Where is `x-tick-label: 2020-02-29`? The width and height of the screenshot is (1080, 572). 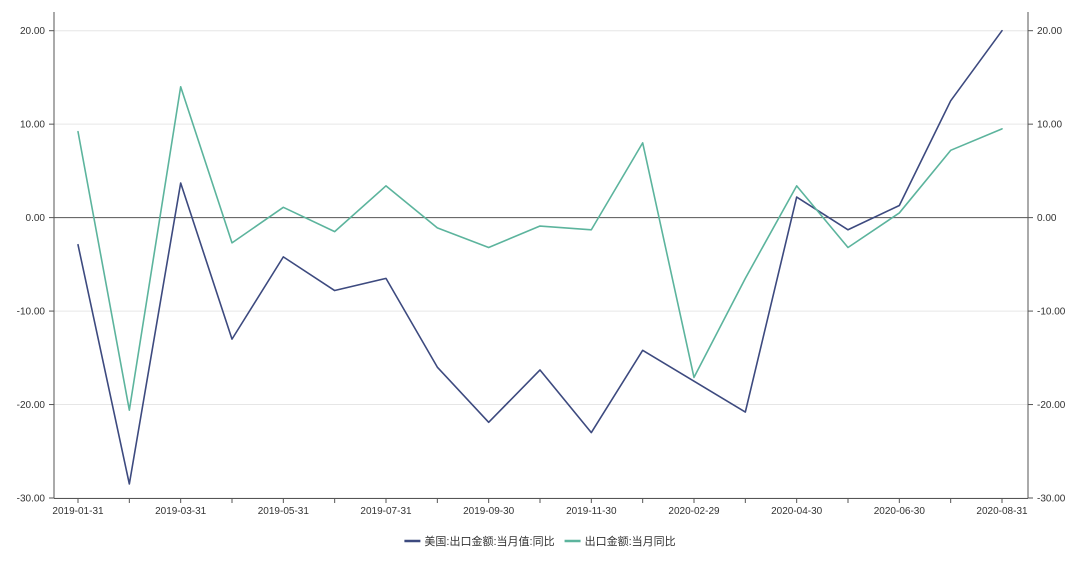
x-tick-label: 2020-02-29 is located at coordinates (694, 511).